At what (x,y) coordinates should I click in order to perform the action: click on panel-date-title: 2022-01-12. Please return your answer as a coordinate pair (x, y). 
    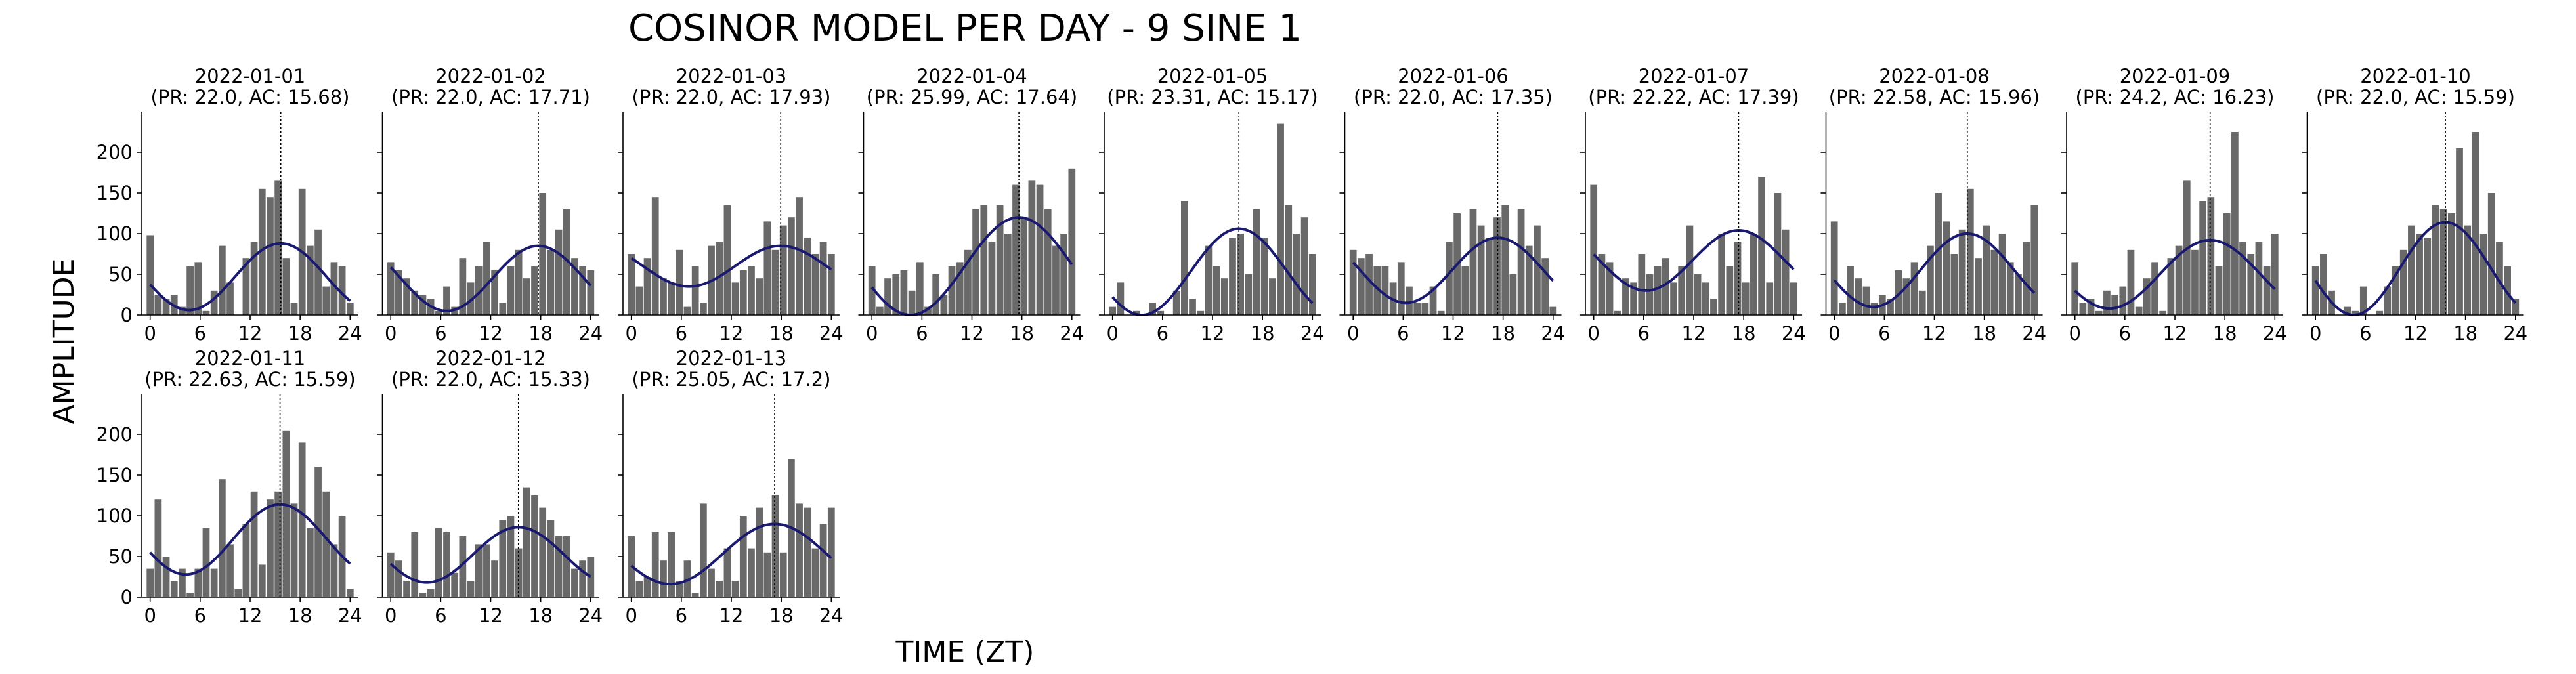
    Looking at the image, I should click on (490, 358).